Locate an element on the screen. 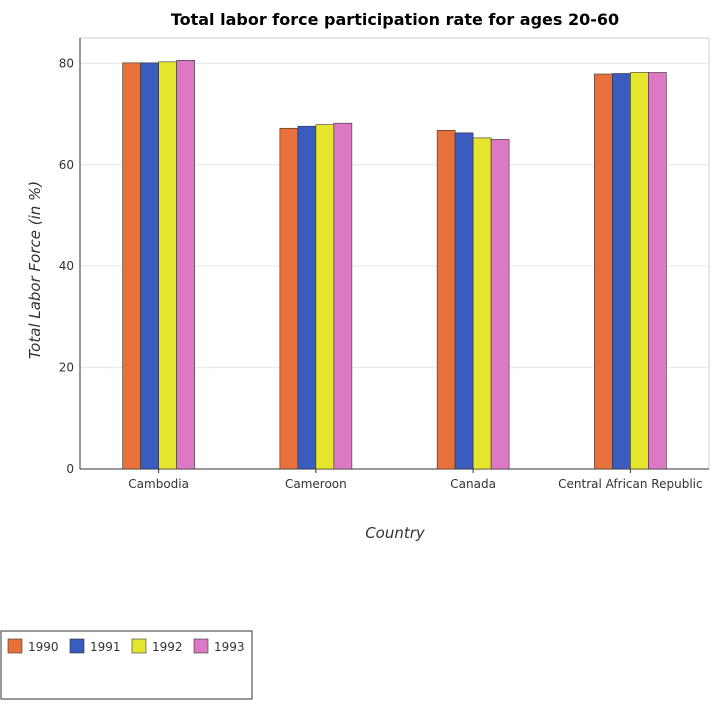  bar-1992-canada is located at coordinates (482, 303).